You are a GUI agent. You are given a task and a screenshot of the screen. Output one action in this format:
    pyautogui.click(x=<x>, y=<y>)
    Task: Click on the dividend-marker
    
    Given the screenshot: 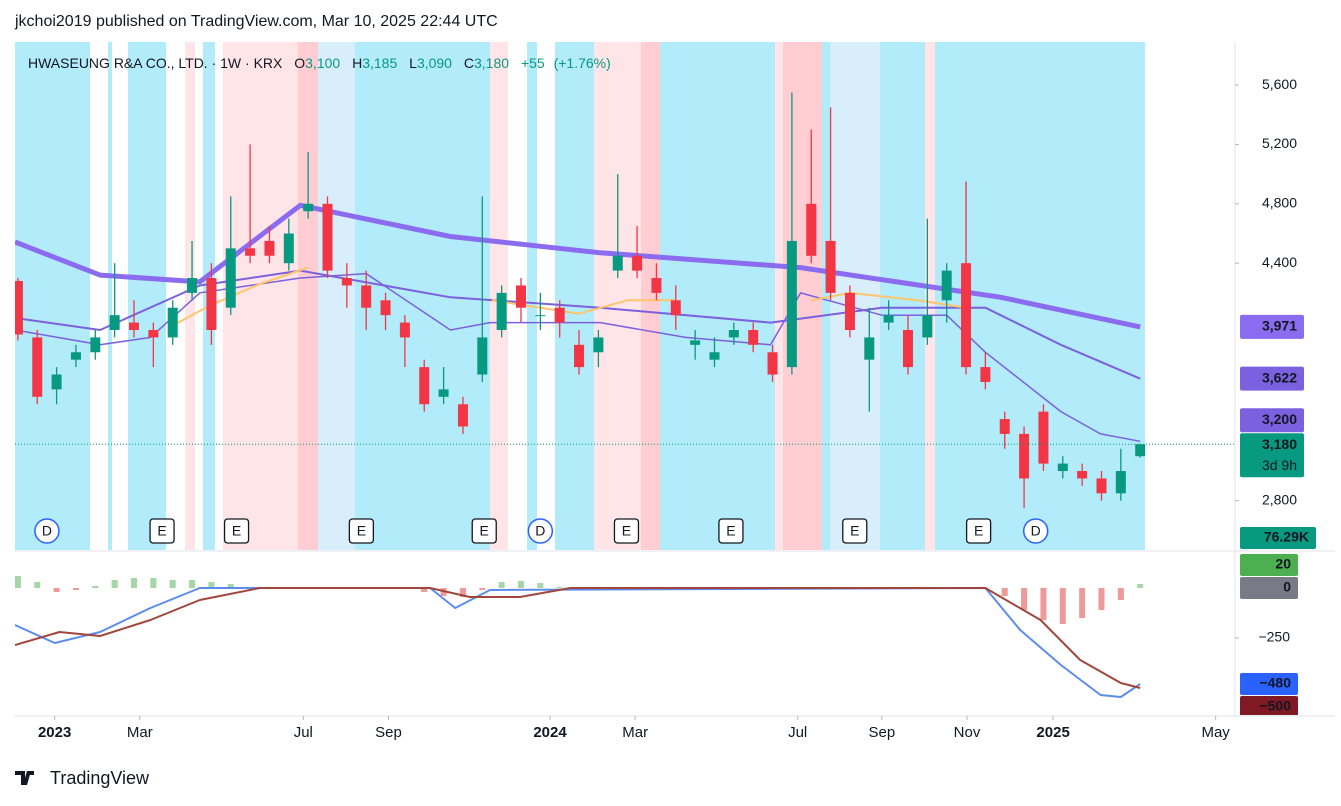 What is the action you would take?
    pyautogui.click(x=1035, y=531)
    